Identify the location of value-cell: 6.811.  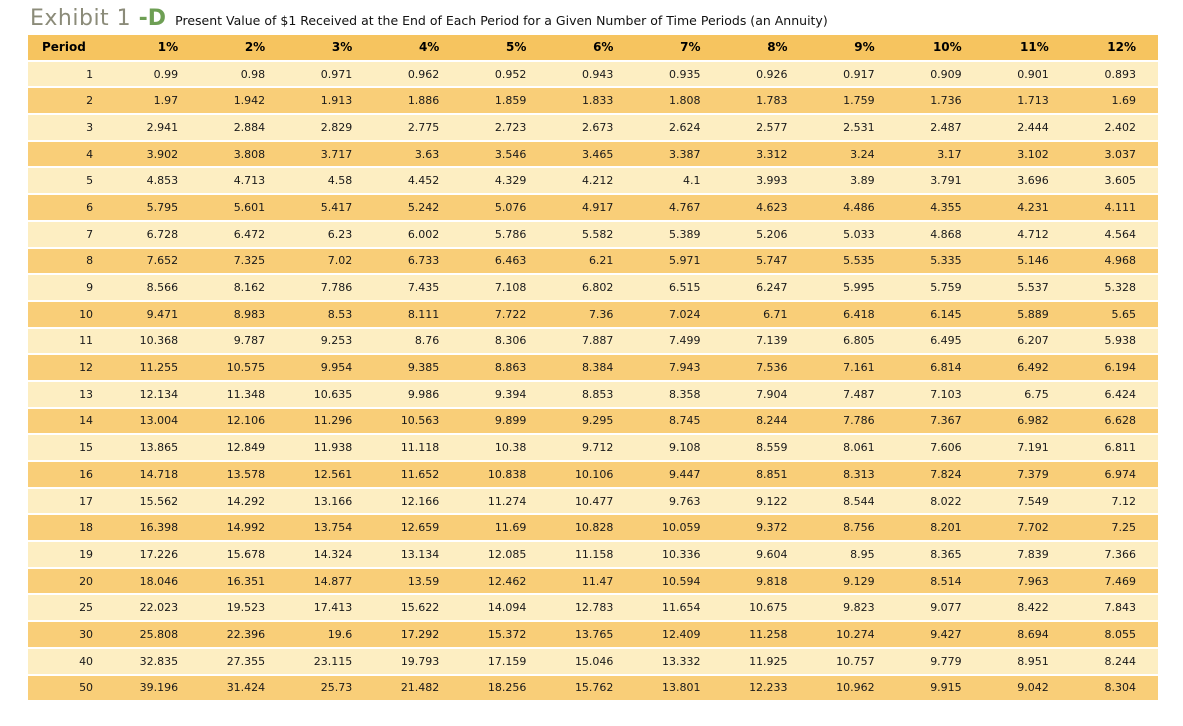
(1114, 448).